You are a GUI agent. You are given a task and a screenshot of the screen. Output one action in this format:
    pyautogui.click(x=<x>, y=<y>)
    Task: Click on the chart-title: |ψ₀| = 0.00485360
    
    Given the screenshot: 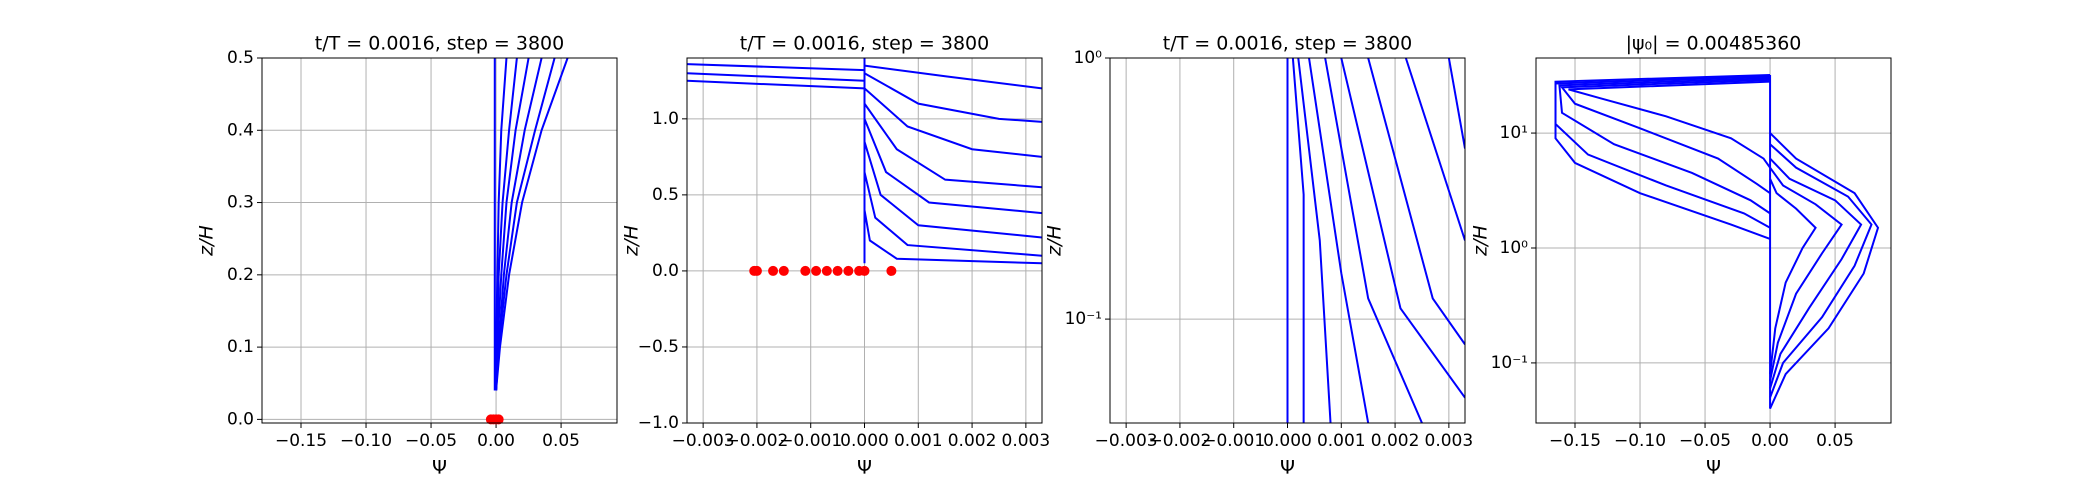 What is the action you would take?
    pyautogui.click(x=1714, y=44)
    